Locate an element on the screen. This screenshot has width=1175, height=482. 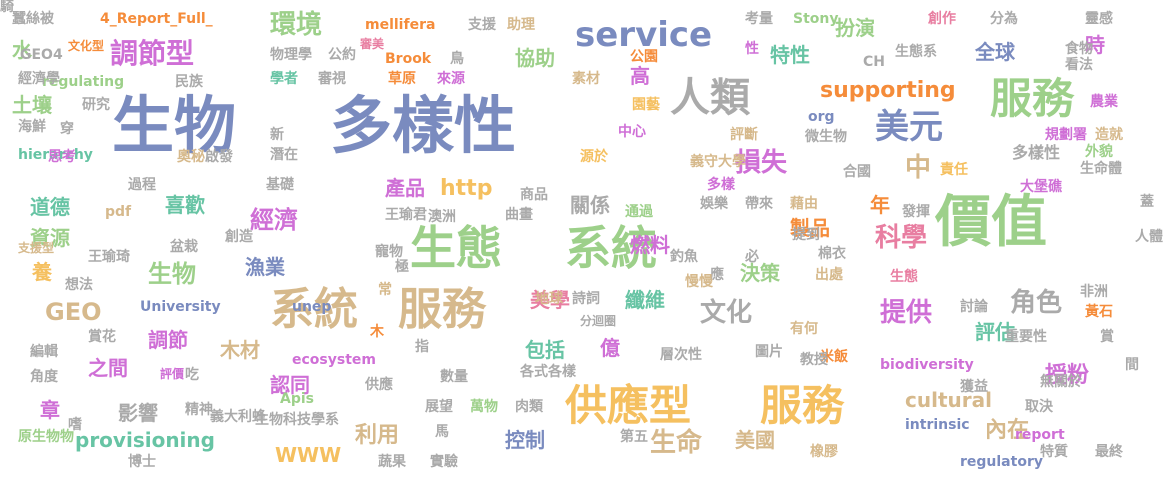
cloud-word: 馬 is located at coordinates (442, 432).